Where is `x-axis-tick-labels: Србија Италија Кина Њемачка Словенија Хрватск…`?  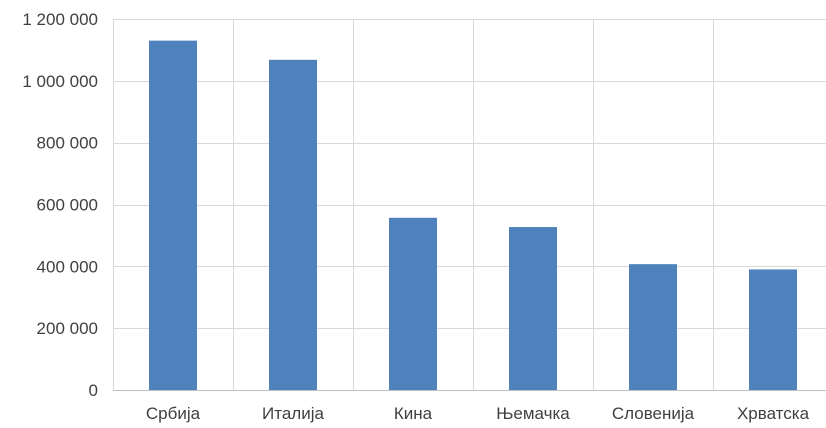
x-axis-tick-labels: Србија Италија Кина Њемачка Словенија Хрватск… is located at coordinates (478, 413).